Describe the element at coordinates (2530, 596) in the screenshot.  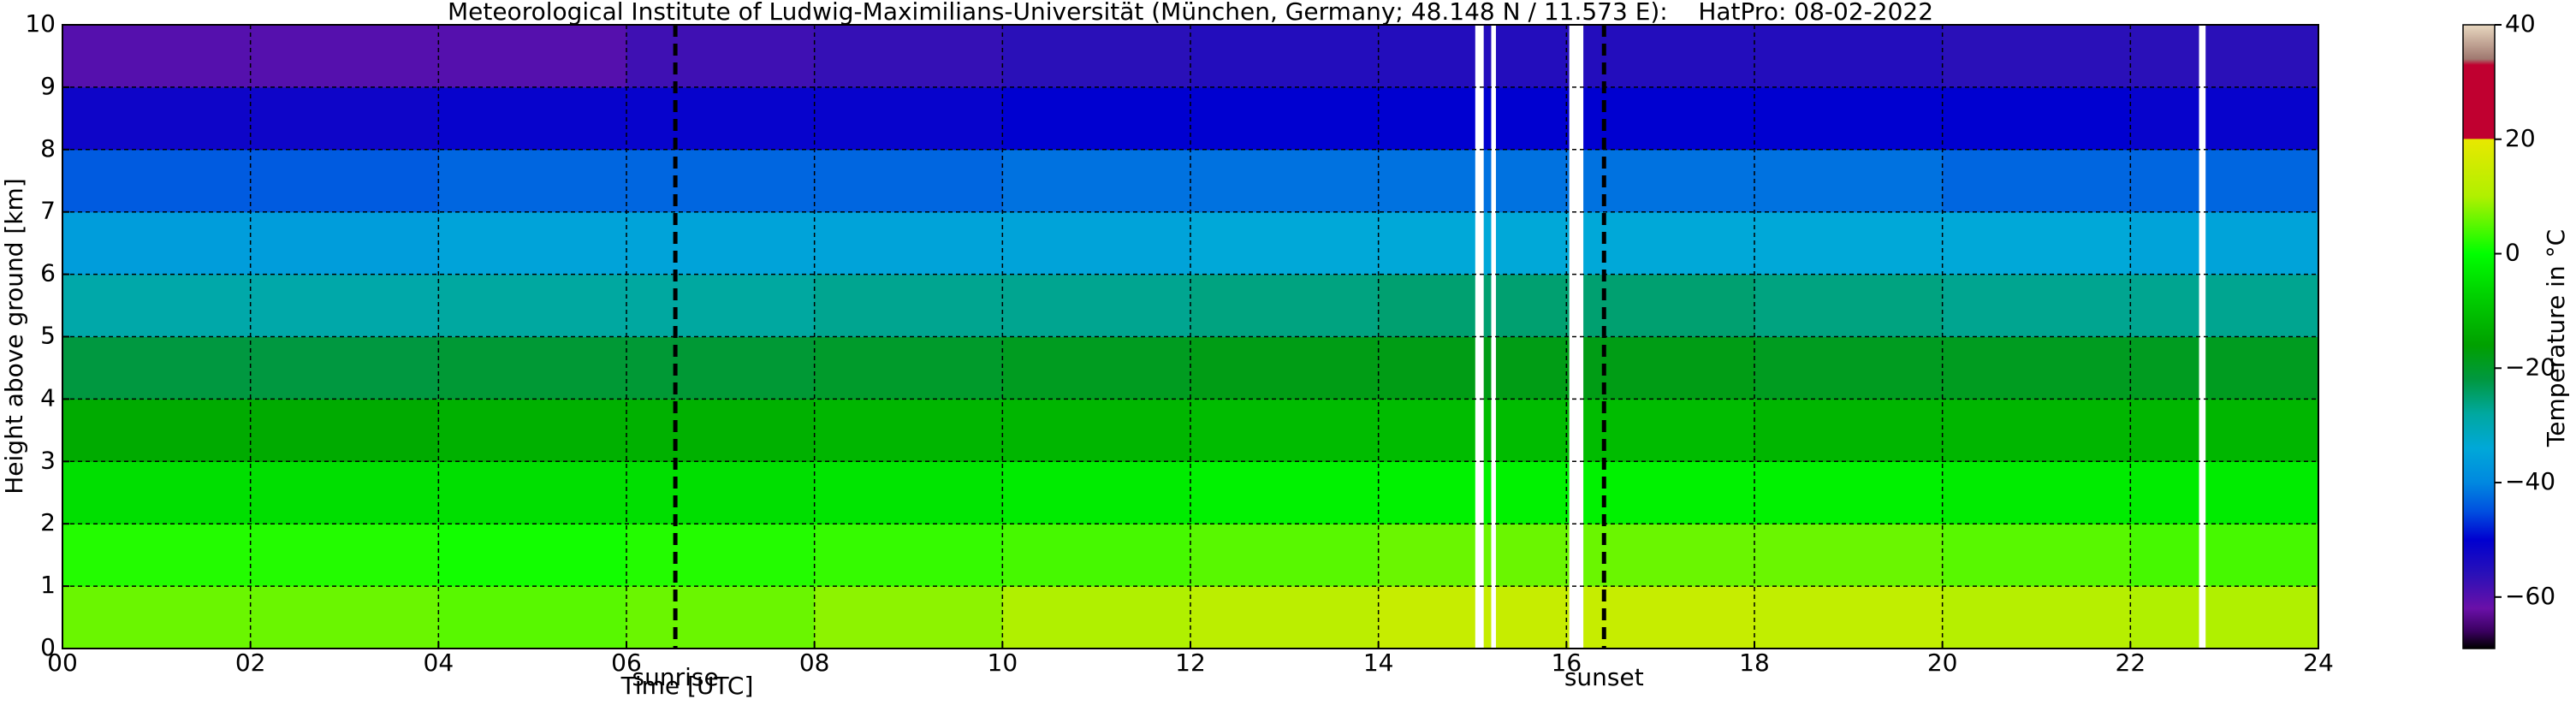
I see `colorbar-tick-label: −60` at that location.